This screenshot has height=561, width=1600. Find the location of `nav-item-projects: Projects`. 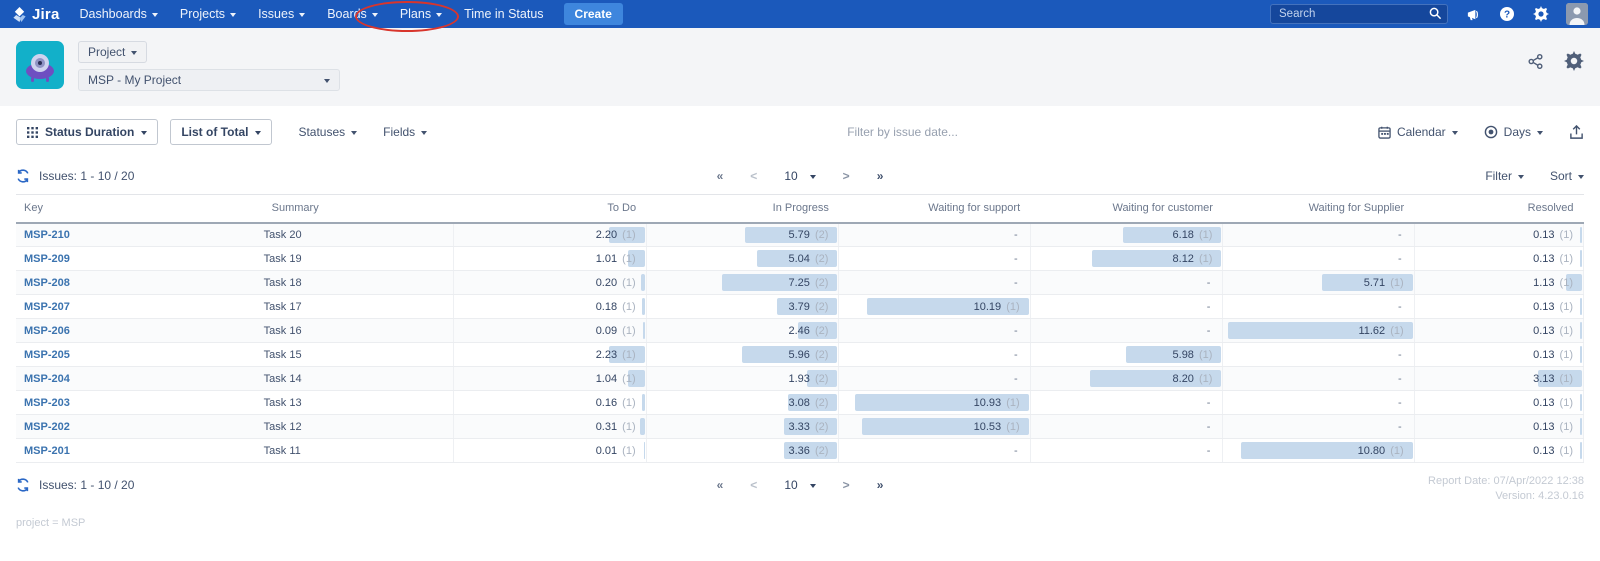

nav-item-projects: Projects is located at coordinates (208, 14).